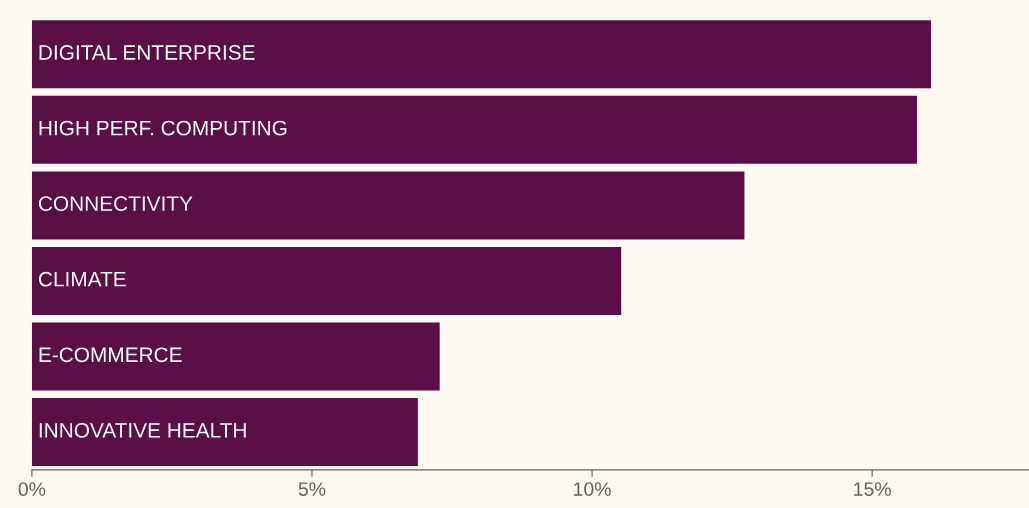 Image resolution: width=1029 pixels, height=508 pixels. I want to click on y-tick-label: DIGITAL ENTERPRISE, so click(147, 52).